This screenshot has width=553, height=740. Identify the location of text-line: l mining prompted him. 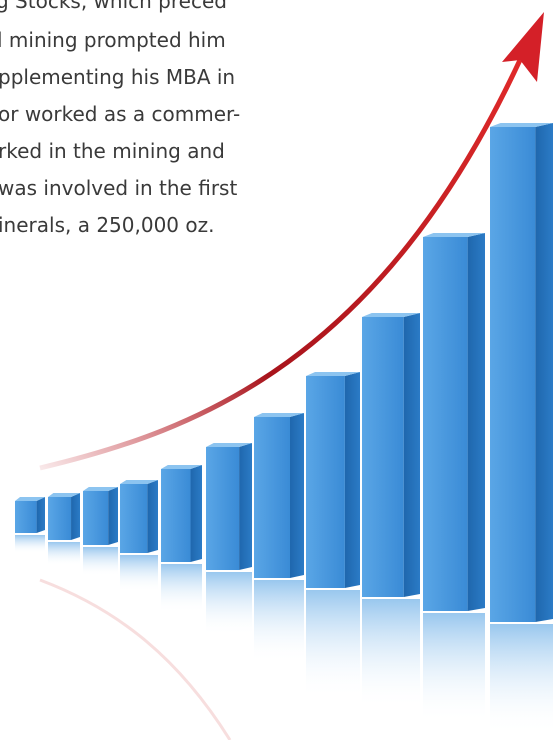
(113, 40).